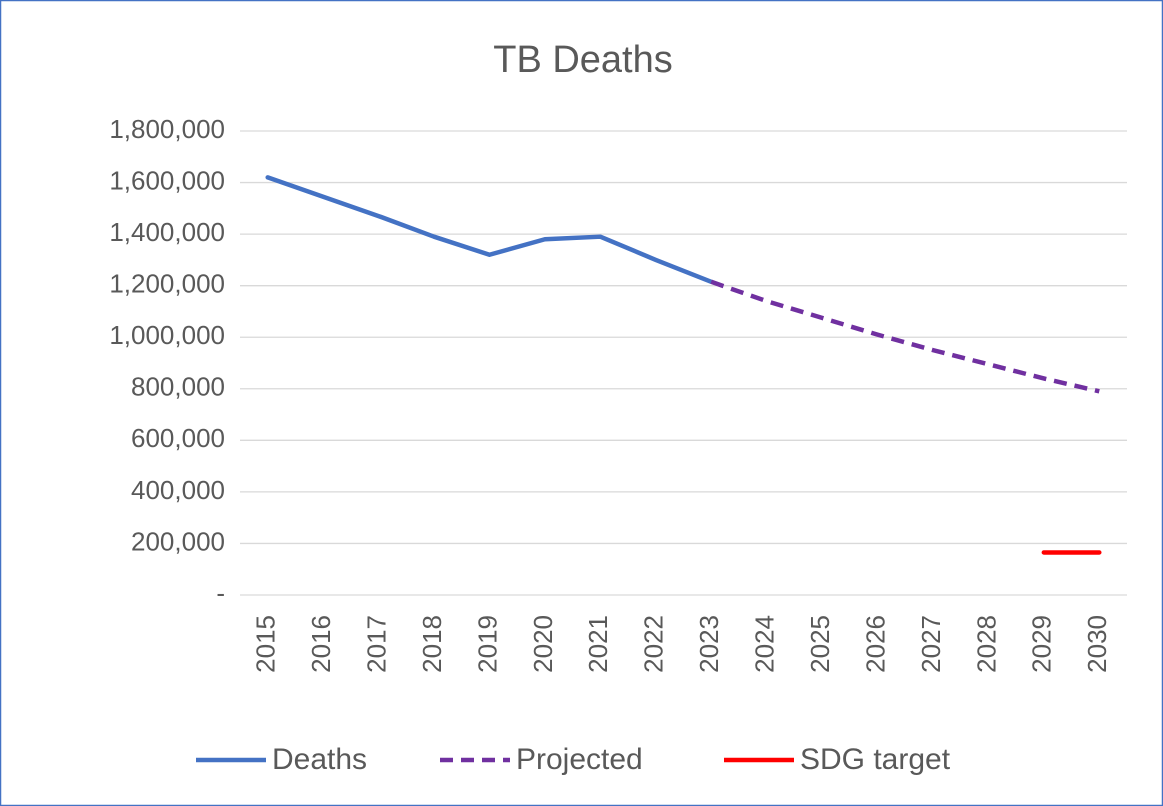 Image resolution: width=1163 pixels, height=806 pixels. Describe the element at coordinates (875, 644) in the screenshot. I see `x-tick-label: 2026` at that location.